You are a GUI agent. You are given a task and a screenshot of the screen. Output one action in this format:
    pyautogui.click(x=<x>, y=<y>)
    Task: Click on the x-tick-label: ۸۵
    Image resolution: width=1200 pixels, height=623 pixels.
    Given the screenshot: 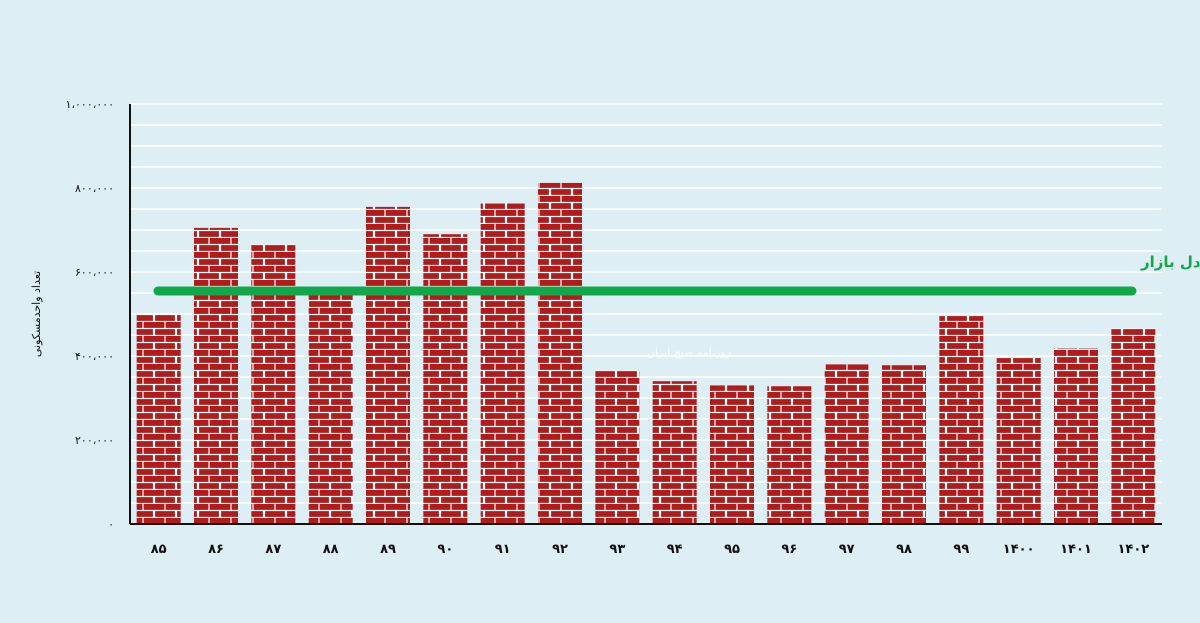 What is the action you would take?
    pyautogui.click(x=159, y=549)
    